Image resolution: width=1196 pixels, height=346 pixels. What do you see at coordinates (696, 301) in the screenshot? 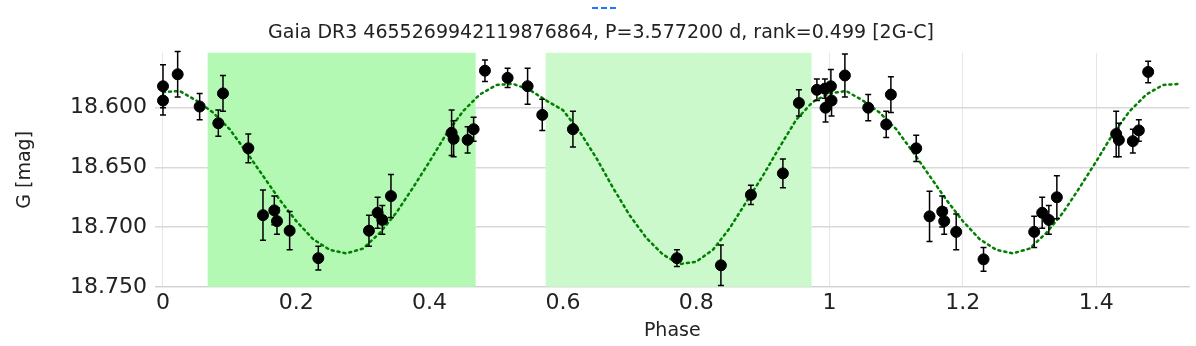
I see `x-tick-label: 0.8` at bounding box center [696, 301].